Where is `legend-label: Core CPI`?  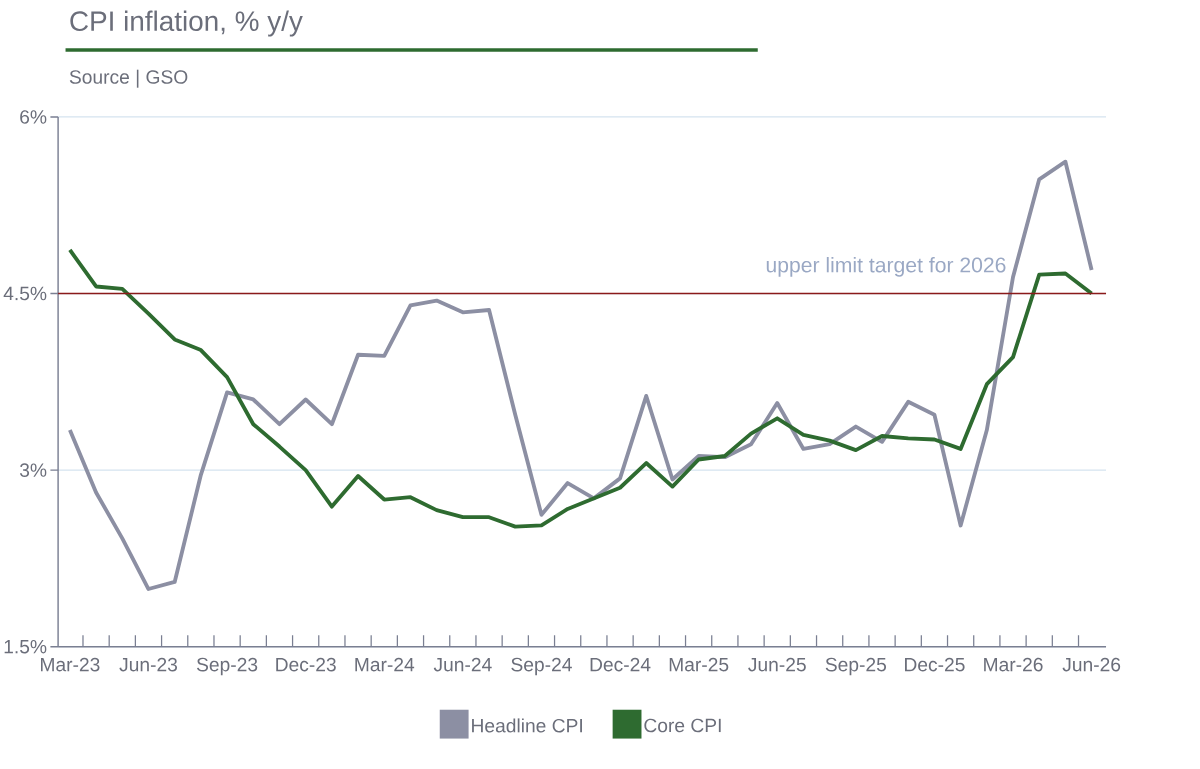
legend-label: Core CPI is located at coordinates (682, 725).